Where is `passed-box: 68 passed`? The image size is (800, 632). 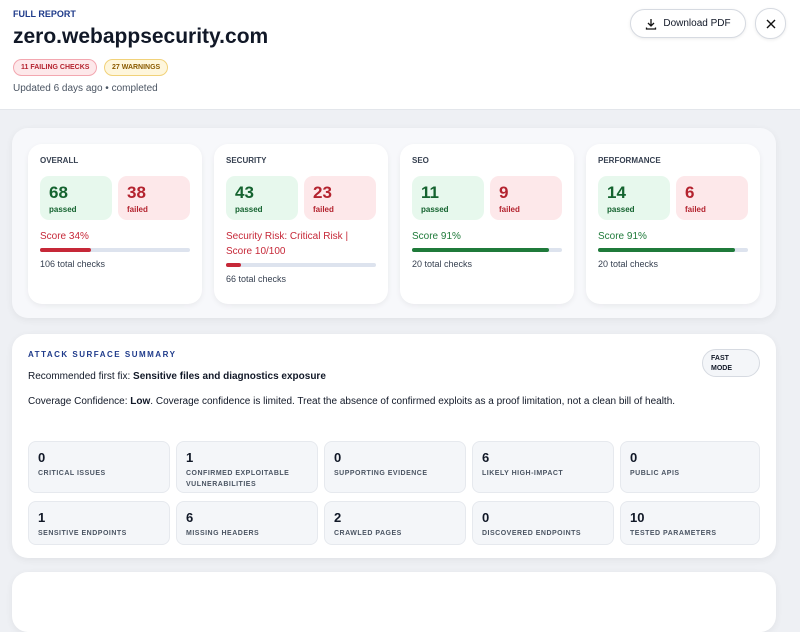 passed-box: 68 passed is located at coordinates (76, 198).